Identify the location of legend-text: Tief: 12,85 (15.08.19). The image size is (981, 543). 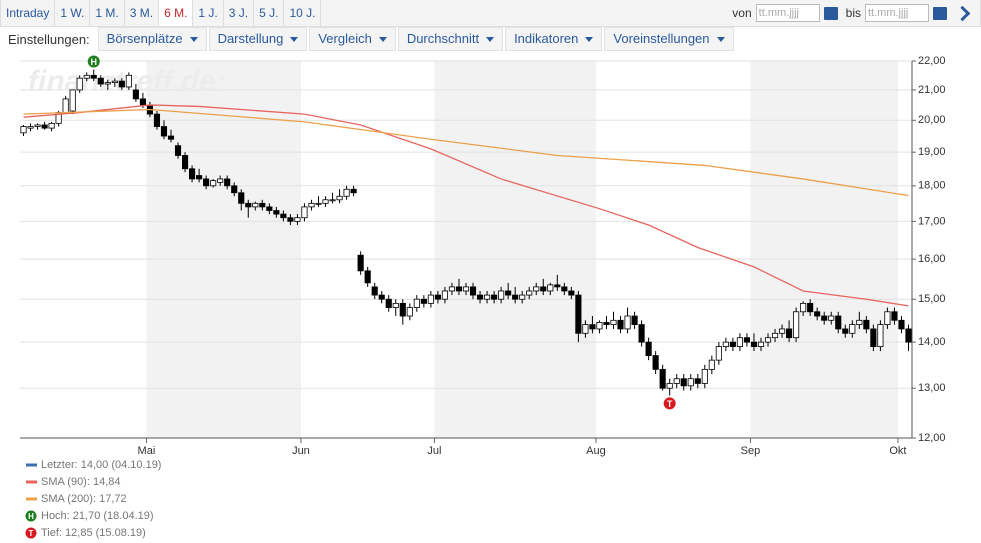
(93, 533).